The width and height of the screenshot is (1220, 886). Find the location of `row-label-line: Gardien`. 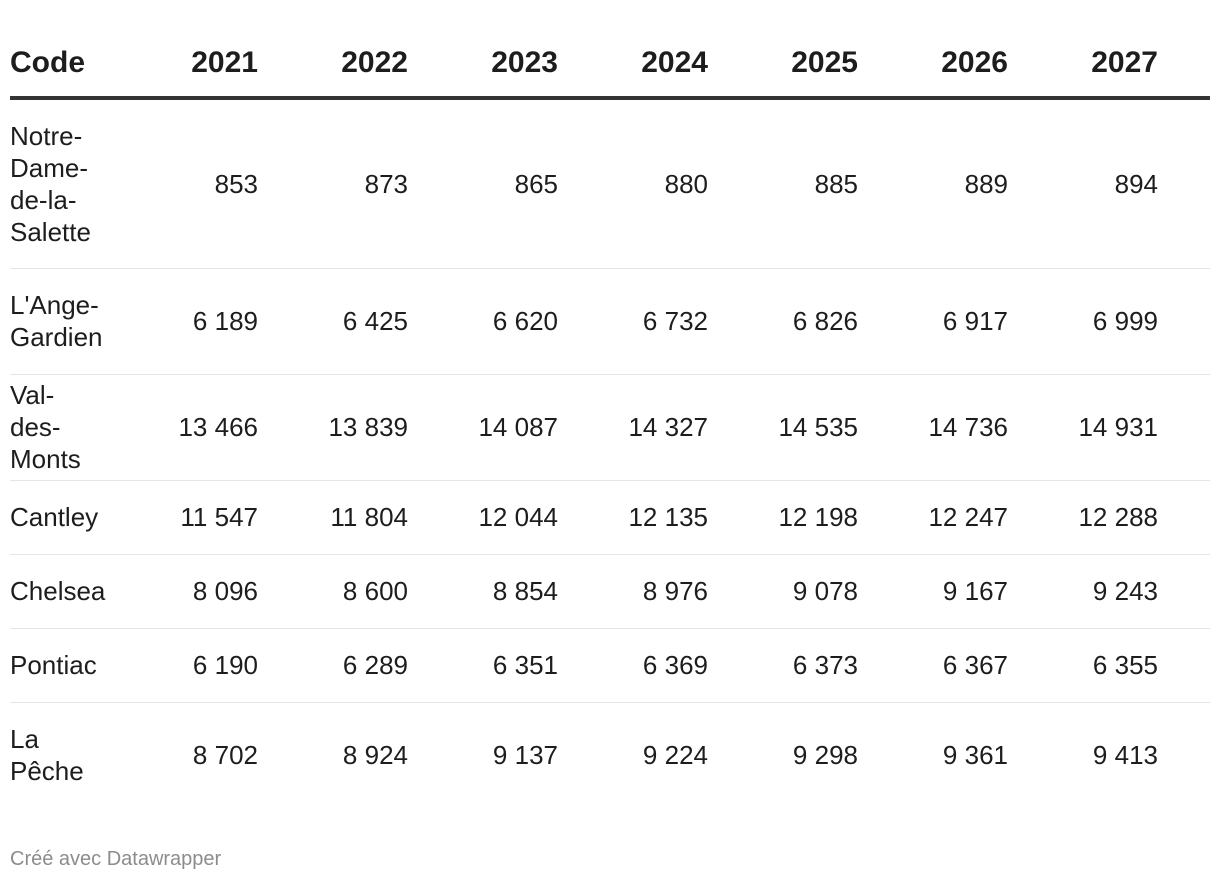

row-label-line: Gardien is located at coordinates (56, 337).